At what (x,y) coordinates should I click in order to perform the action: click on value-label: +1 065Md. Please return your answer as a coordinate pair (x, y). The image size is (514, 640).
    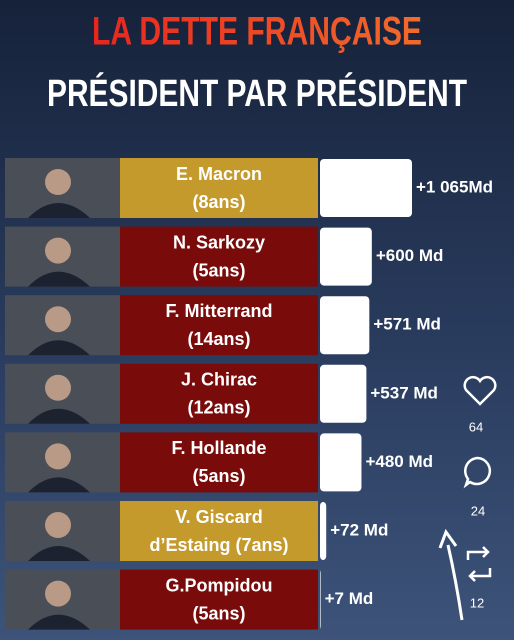
    Looking at the image, I should click on (454, 186).